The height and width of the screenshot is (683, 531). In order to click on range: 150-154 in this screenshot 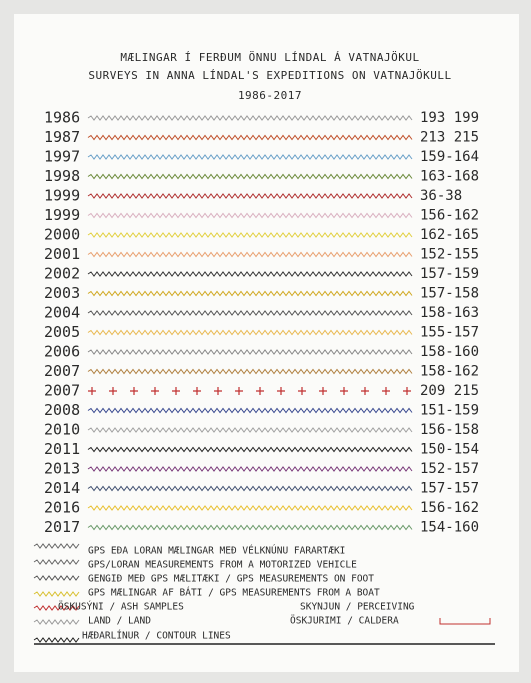, I will do `click(449, 450)`.